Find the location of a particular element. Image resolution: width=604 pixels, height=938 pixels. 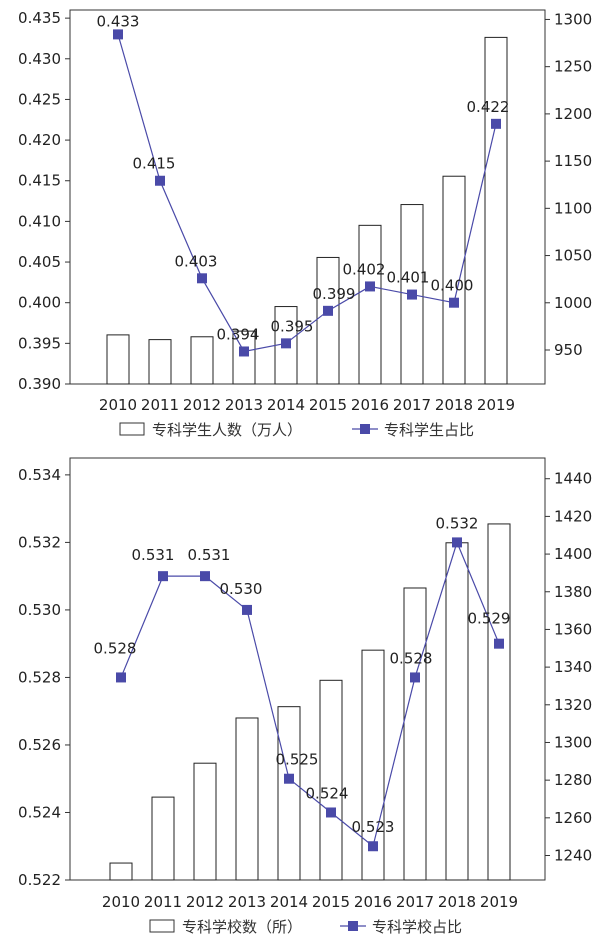

data-label: 0.399 is located at coordinates (334, 294).